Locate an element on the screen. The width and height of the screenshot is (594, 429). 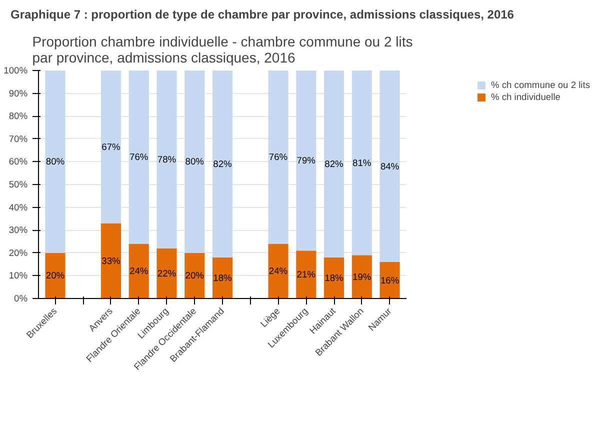
data-label: 67% is located at coordinates (111, 147).